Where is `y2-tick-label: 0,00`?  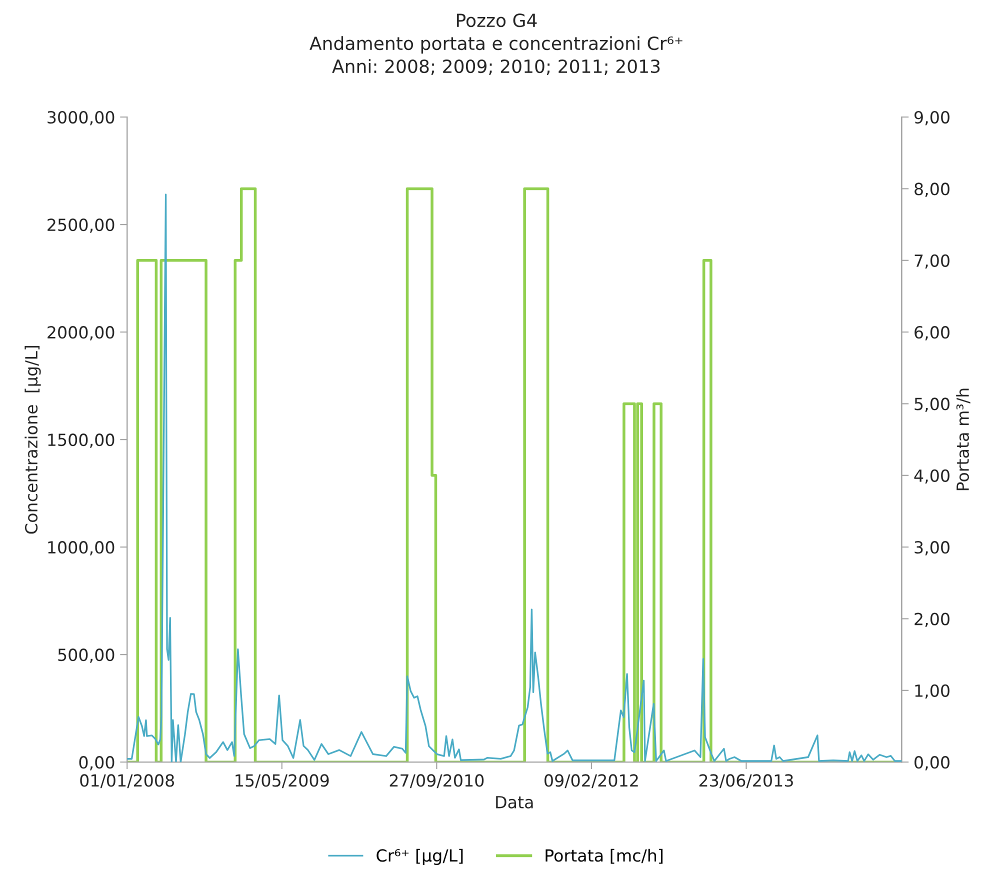
y2-tick-label: 0,00 is located at coordinates (932, 763).